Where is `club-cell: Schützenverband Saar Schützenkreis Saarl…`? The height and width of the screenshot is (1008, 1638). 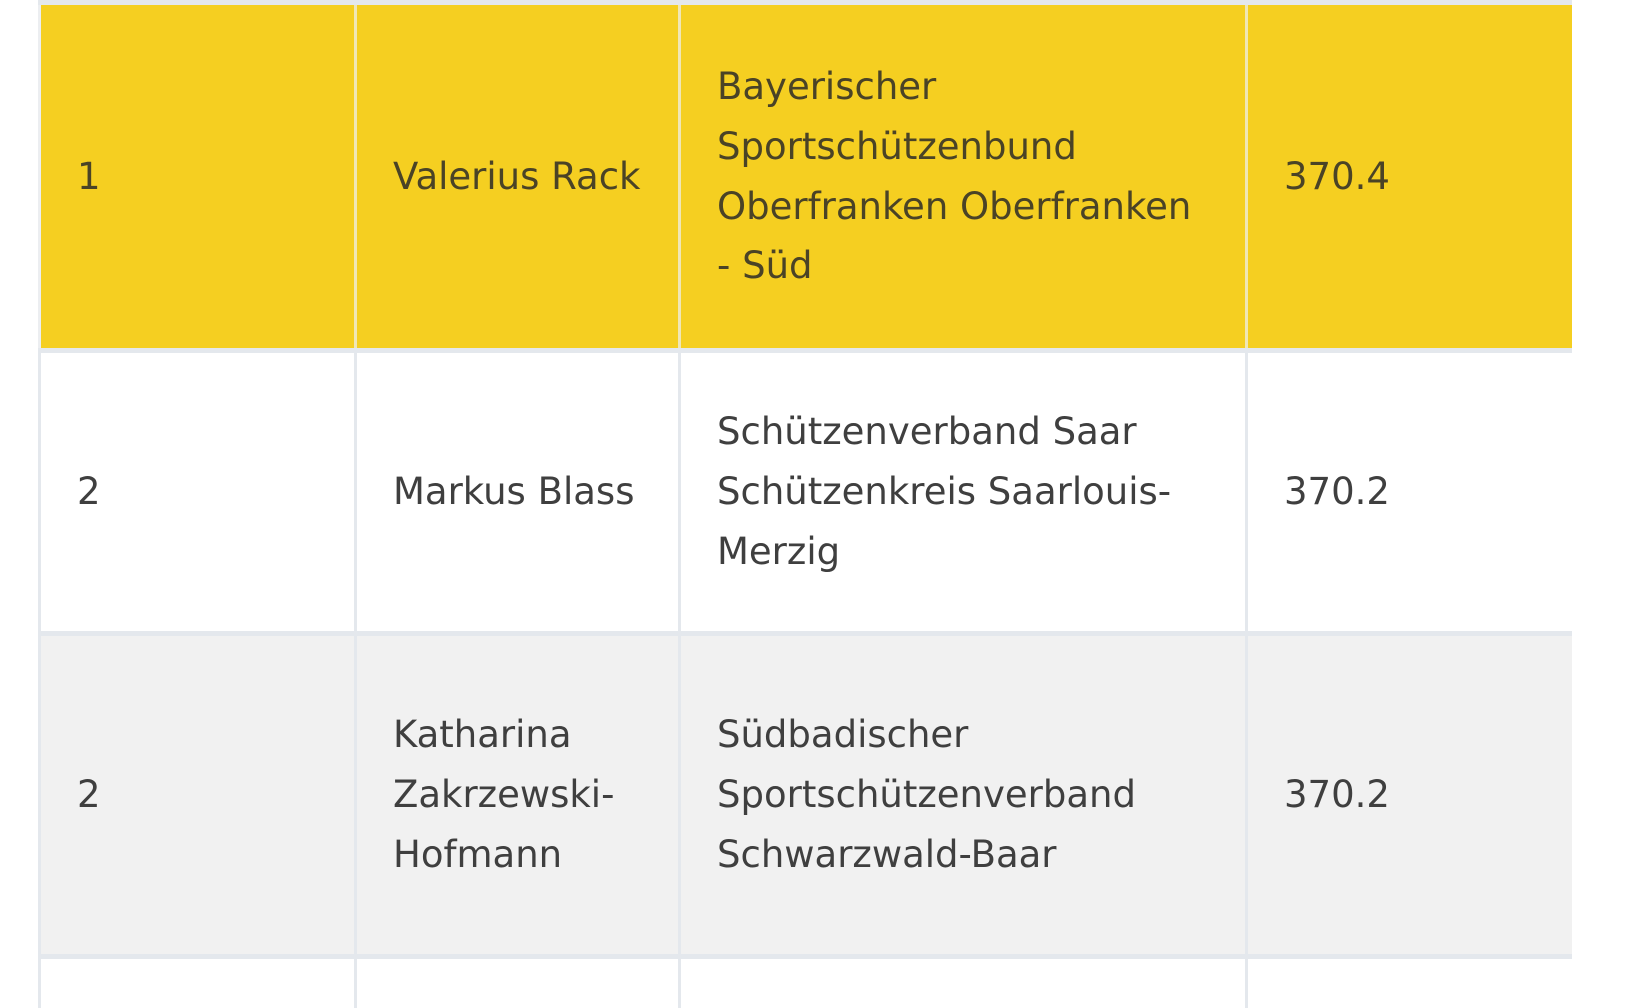 club-cell: Schützenverband Saar Schützenkreis Saarl… is located at coordinates (963, 493).